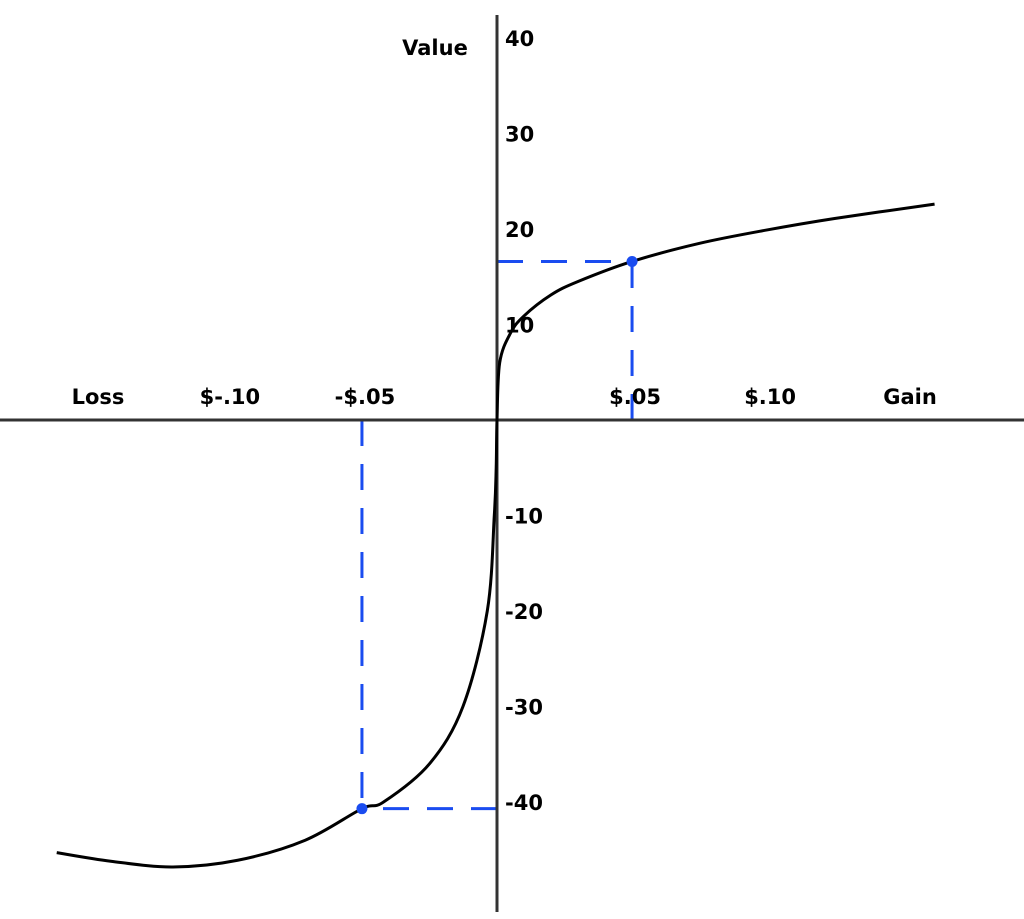  Describe the element at coordinates (910, 397) in the screenshot. I see `x-axis-label-gain: Gain` at that location.